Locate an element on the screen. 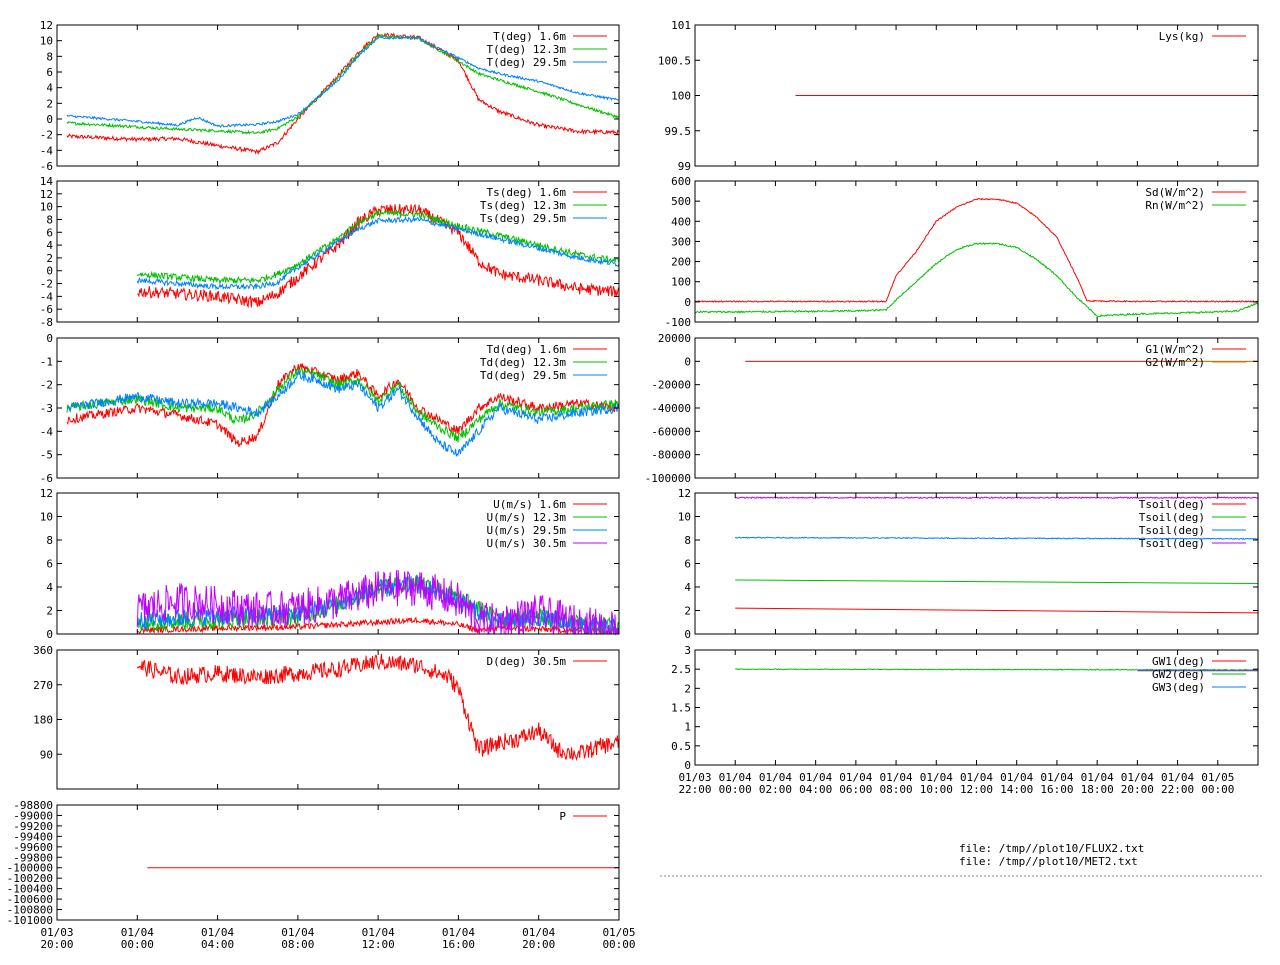  y-tick-label: -100400 is located at coordinates (30, 889).